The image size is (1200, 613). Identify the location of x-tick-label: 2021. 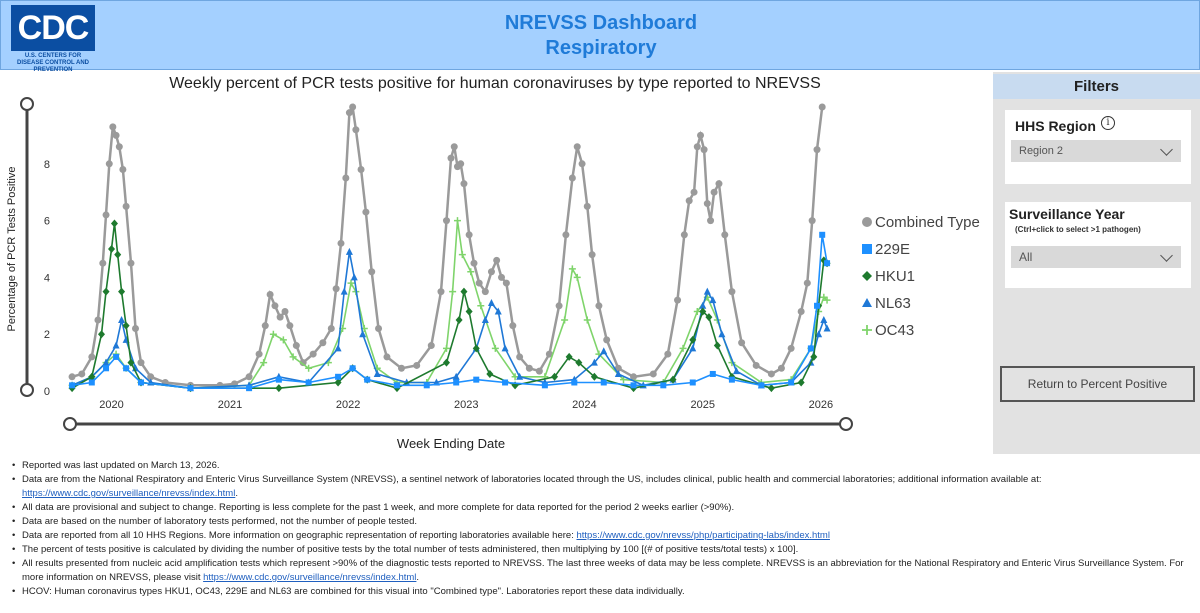
(230, 405).